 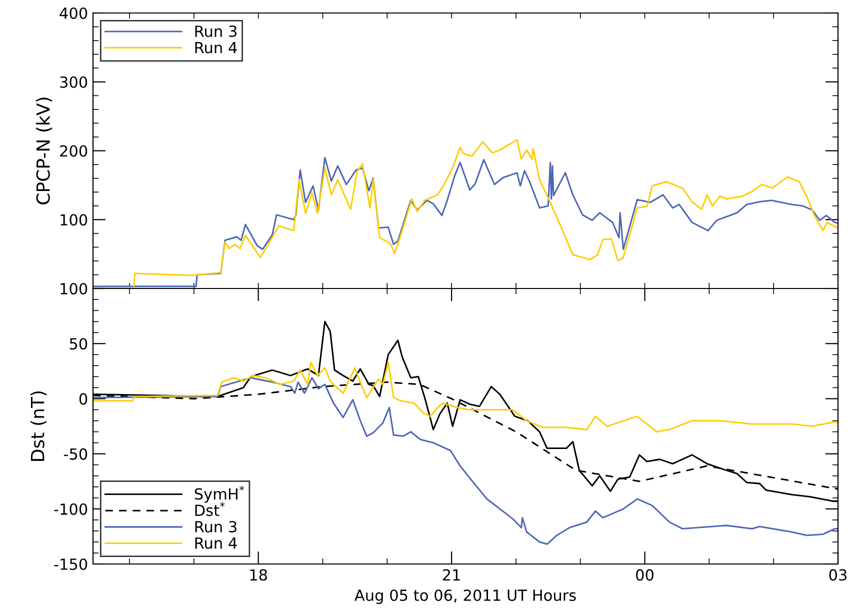 What do you see at coordinates (79, 344) in the screenshot?
I see `y-tick-label: 50` at bounding box center [79, 344].